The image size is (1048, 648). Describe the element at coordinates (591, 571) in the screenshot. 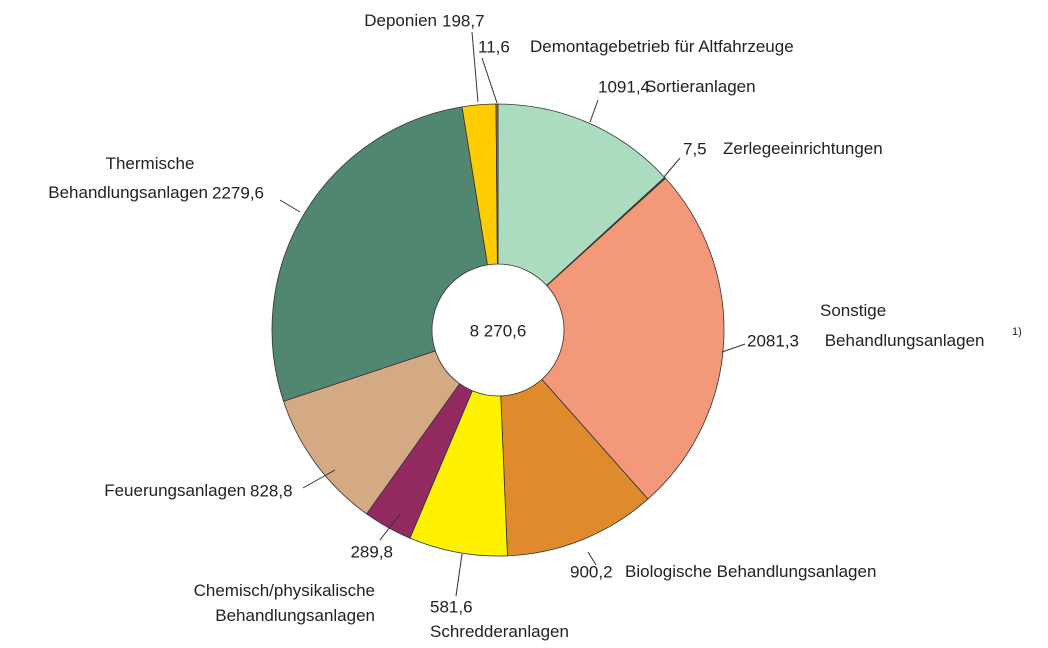

I see `value-label: 900,2` at that location.